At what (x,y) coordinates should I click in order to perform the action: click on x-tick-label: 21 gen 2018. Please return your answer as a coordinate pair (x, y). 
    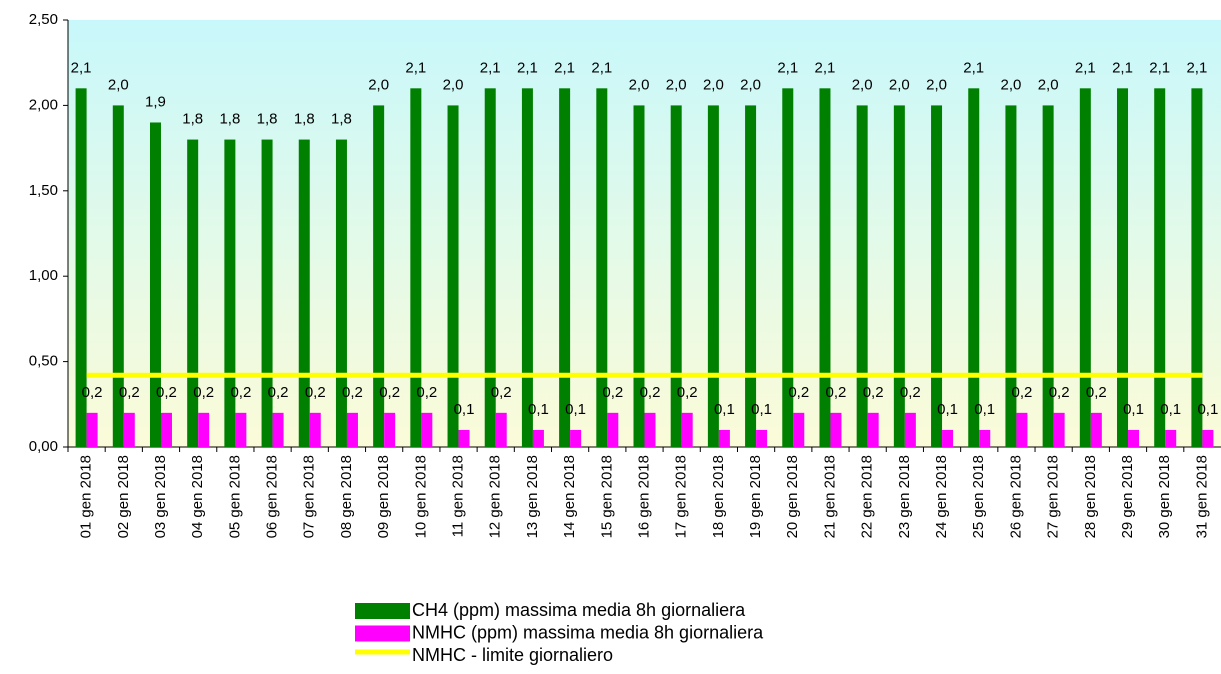
    Looking at the image, I should click on (829, 496).